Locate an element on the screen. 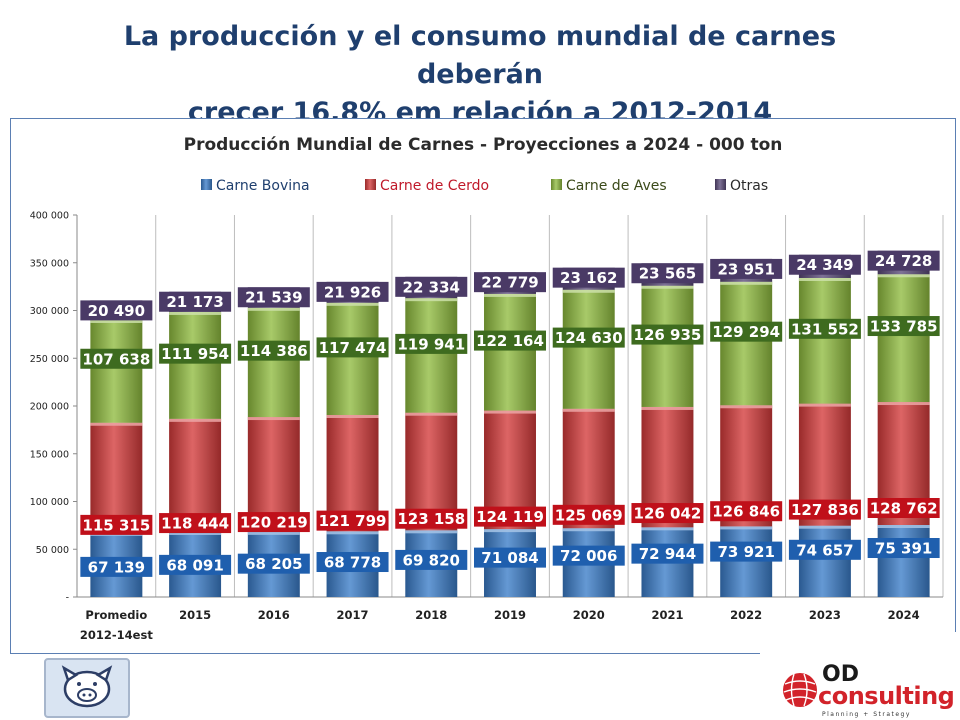  legend-label-cerdo: Carne de Cerdo is located at coordinates (434, 186).